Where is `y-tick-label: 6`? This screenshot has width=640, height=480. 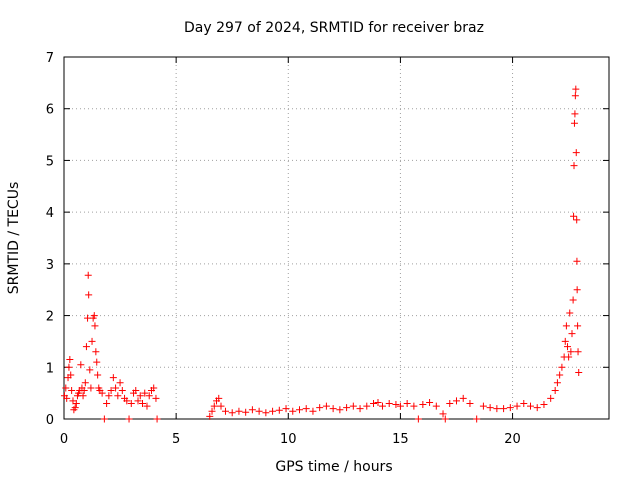 y-tick-label: 6 is located at coordinates (50, 110).